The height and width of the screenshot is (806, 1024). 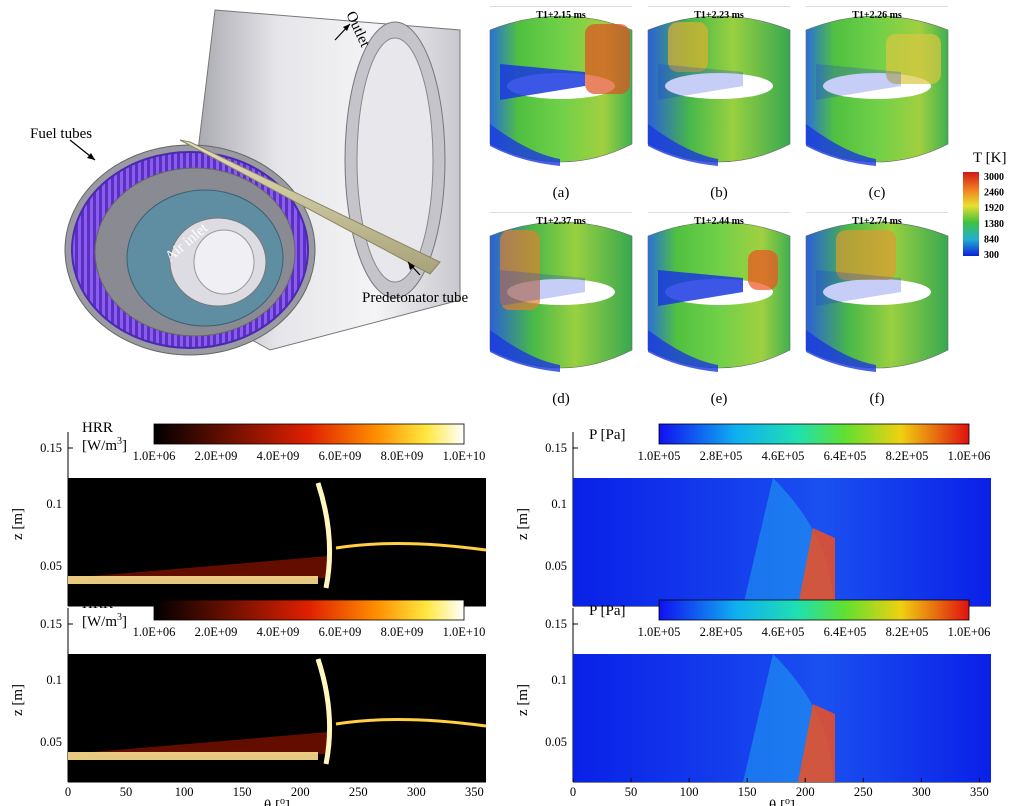 What do you see at coordinates (994, 224) in the screenshot?
I see `temperature-tick: 1380` at bounding box center [994, 224].